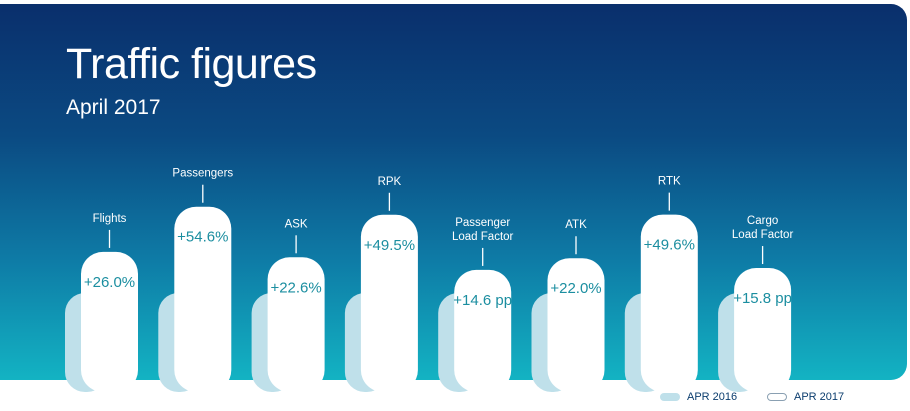 The width and height of the screenshot is (910, 411). I want to click on value-label-flights: +26.0%, so click(109, 282).